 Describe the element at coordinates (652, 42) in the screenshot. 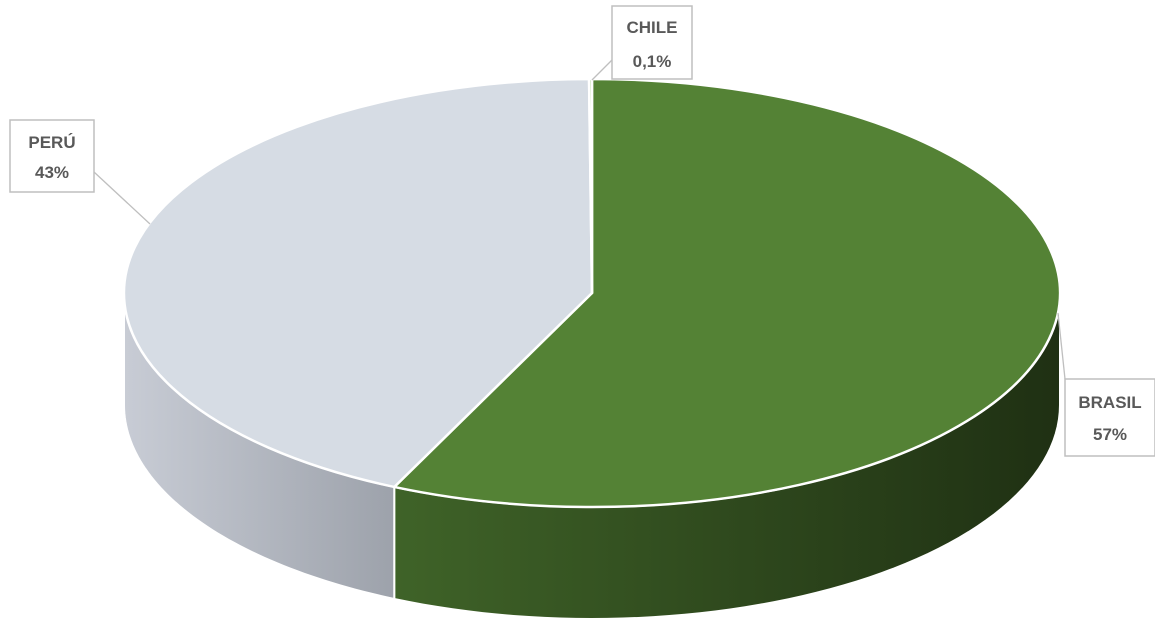

I see `callout-box-chile` at that location.